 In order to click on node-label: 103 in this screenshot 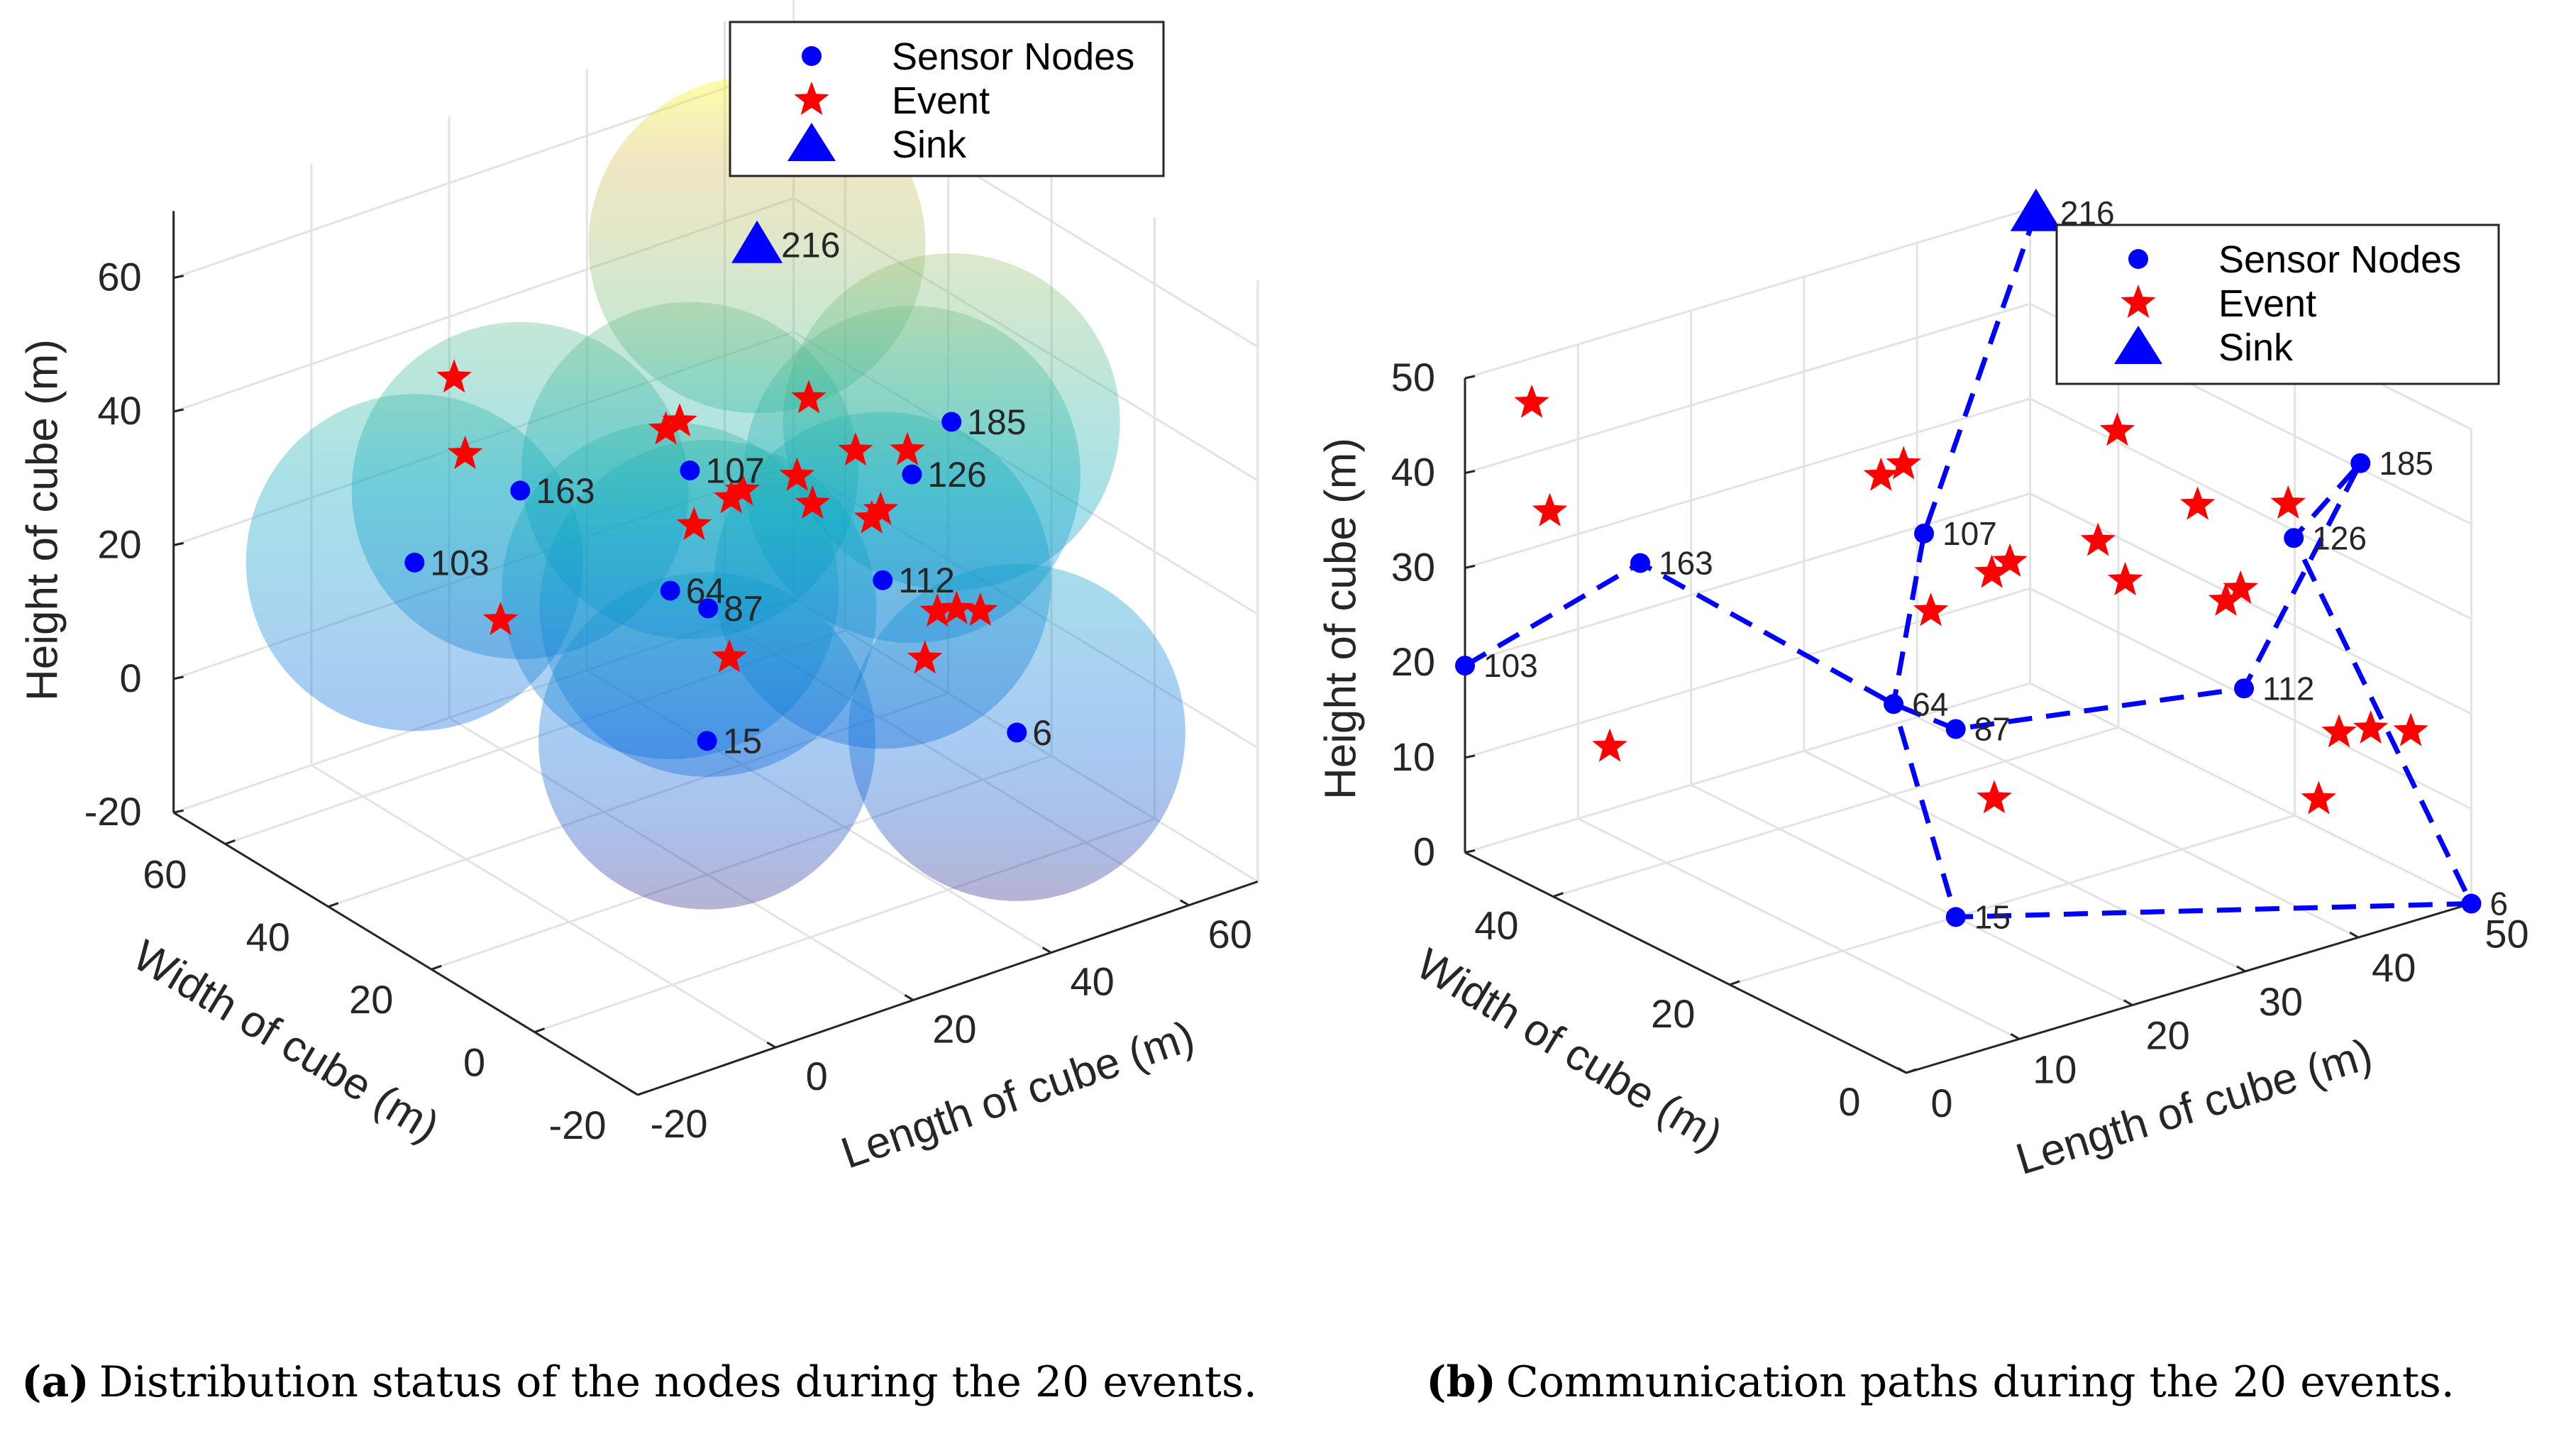, I will do `click(1510, 665)`.